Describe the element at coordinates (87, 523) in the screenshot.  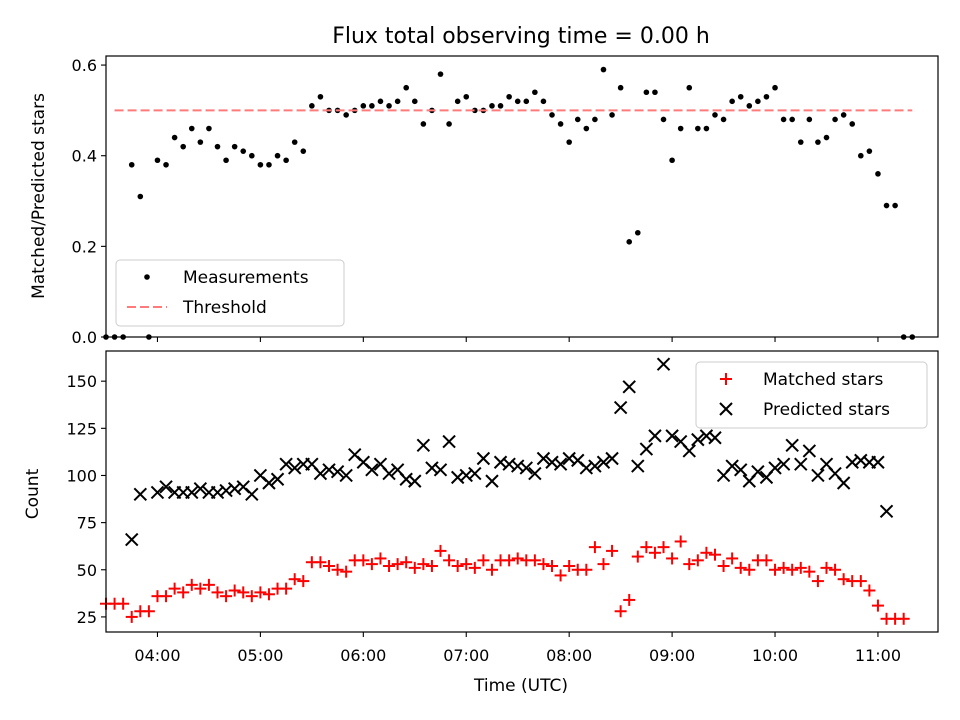
I see `bottom-y-tick-label: 75` at that location.